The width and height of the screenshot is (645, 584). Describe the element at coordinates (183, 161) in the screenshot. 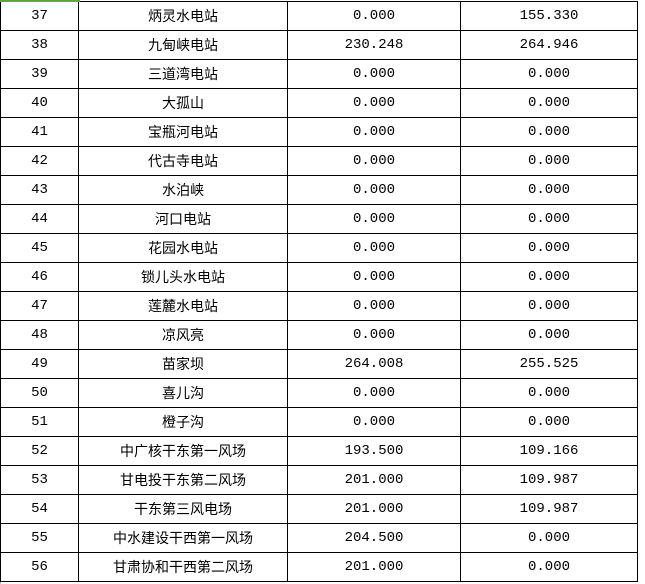

I see `cell-station-name: 代古寺电站` at that location.